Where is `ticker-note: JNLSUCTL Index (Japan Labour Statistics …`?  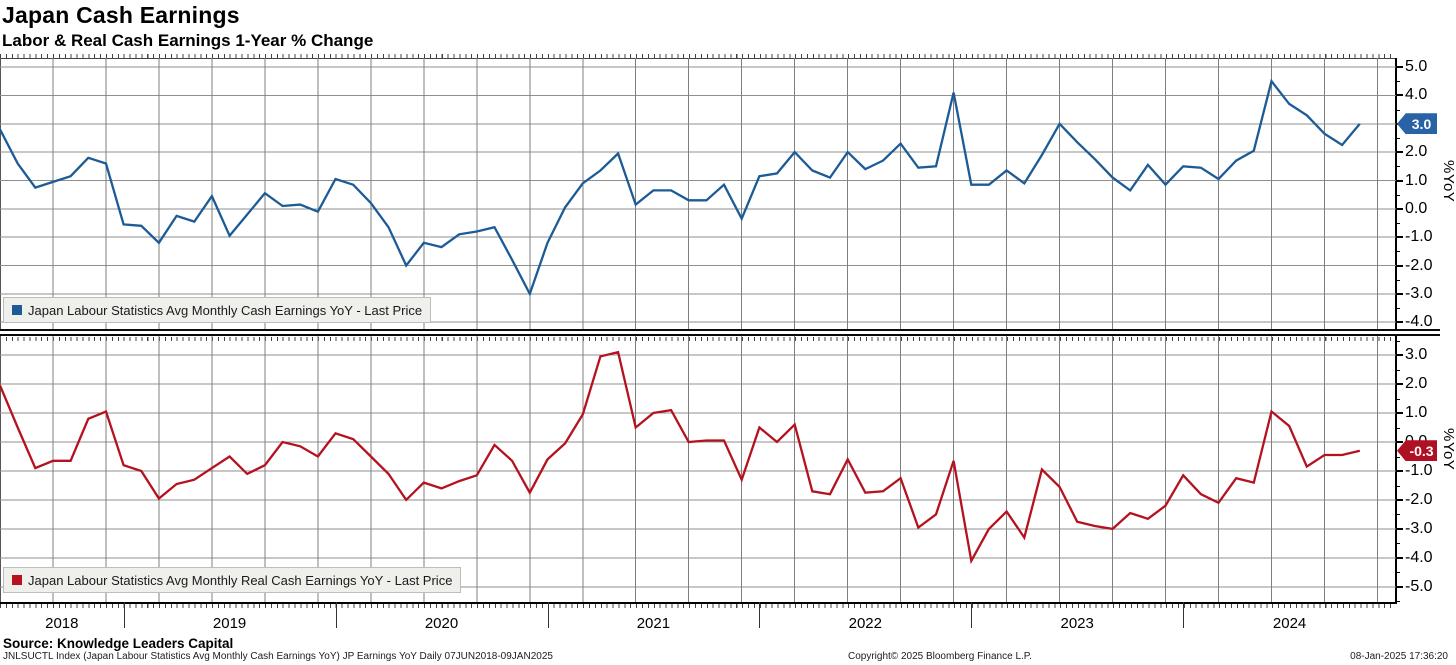 ticker-note: JNLSUCTL Index (Japan Labour Statistics … is located at coordinates (278, 656).